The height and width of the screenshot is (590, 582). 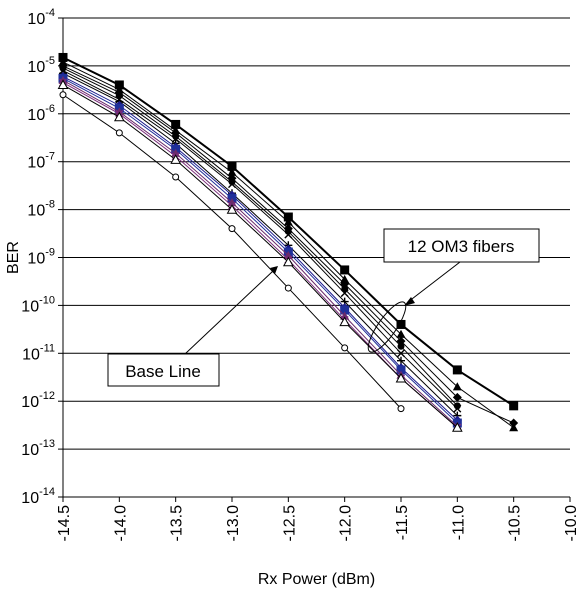 What do you see at coordinates (38, 496) in the screenshot?
I see `y-tick-label: 10⁻¹⁴` at bounding box center [38, 496].